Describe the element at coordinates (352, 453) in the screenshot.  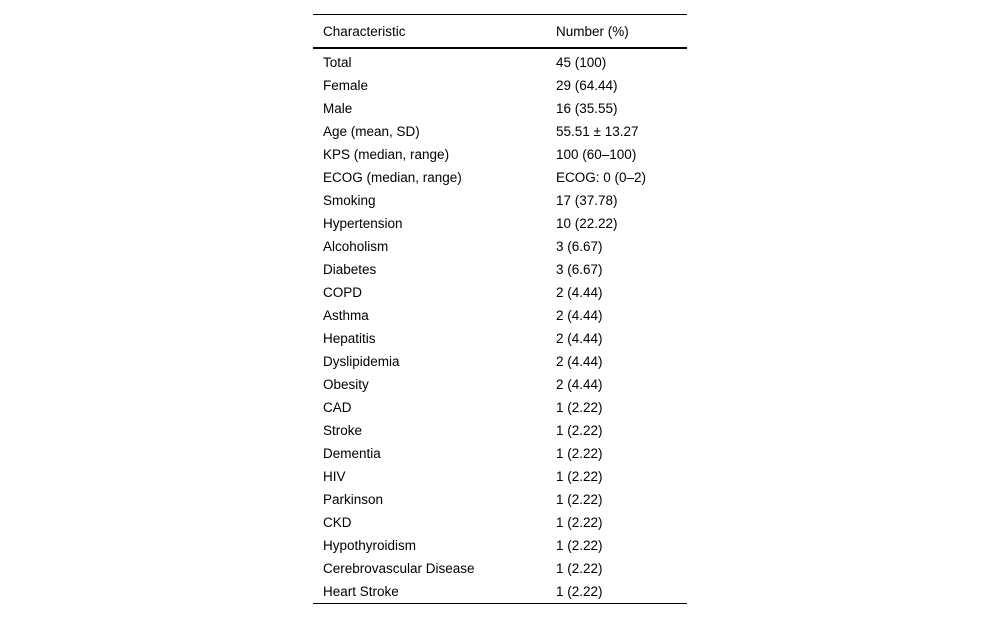
I see `characteristic-cell: Dementia` at that location.